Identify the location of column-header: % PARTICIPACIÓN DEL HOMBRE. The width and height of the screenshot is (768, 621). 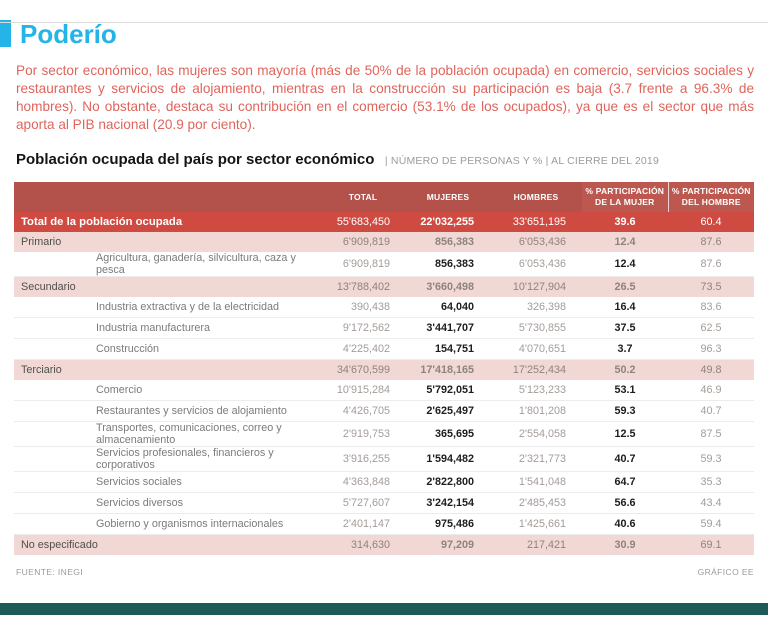
(710, 197).